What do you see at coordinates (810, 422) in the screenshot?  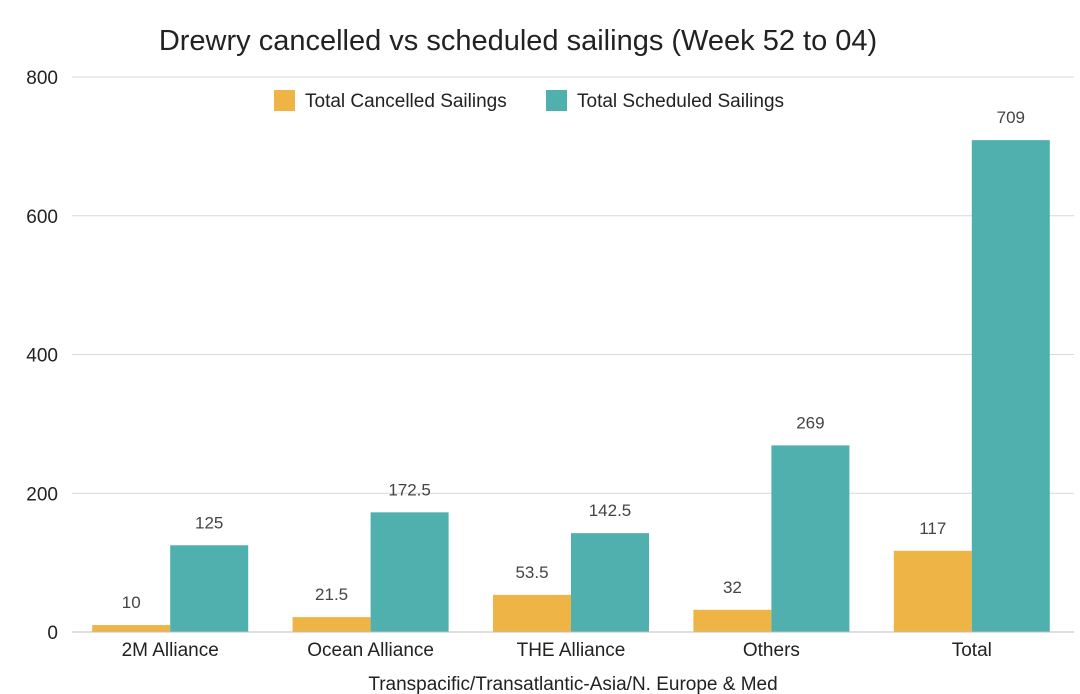 I see `data-label: 269` at bounding box center [810, 422].